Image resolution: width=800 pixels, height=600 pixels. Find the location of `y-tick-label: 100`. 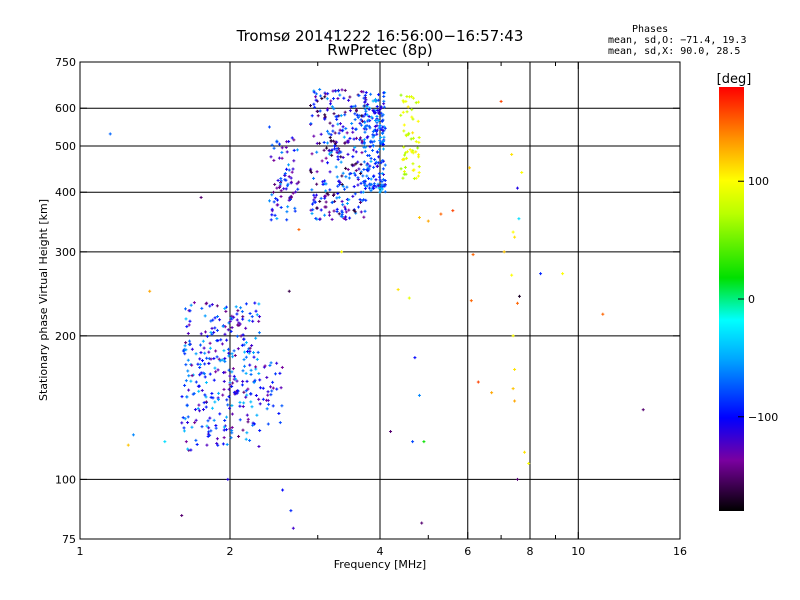

y-tick-label: 100 is located at coordinates (65, 479).